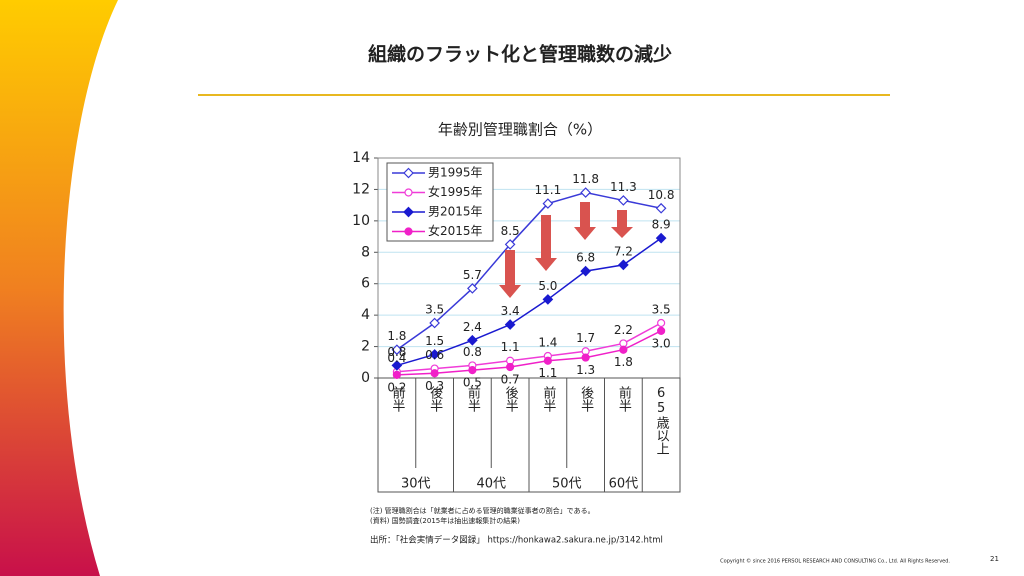 This screenshot has width=1024, height=576. I want to click on value-label: 0.4, so click(396, 358).